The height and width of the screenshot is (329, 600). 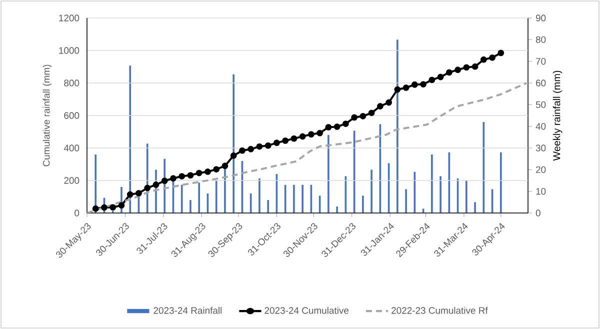 What do you see at coordinates (306, 310) in the screenshot?
I see `legend-label: 2023-24 Cumulative` at bounding box center [306, 310].